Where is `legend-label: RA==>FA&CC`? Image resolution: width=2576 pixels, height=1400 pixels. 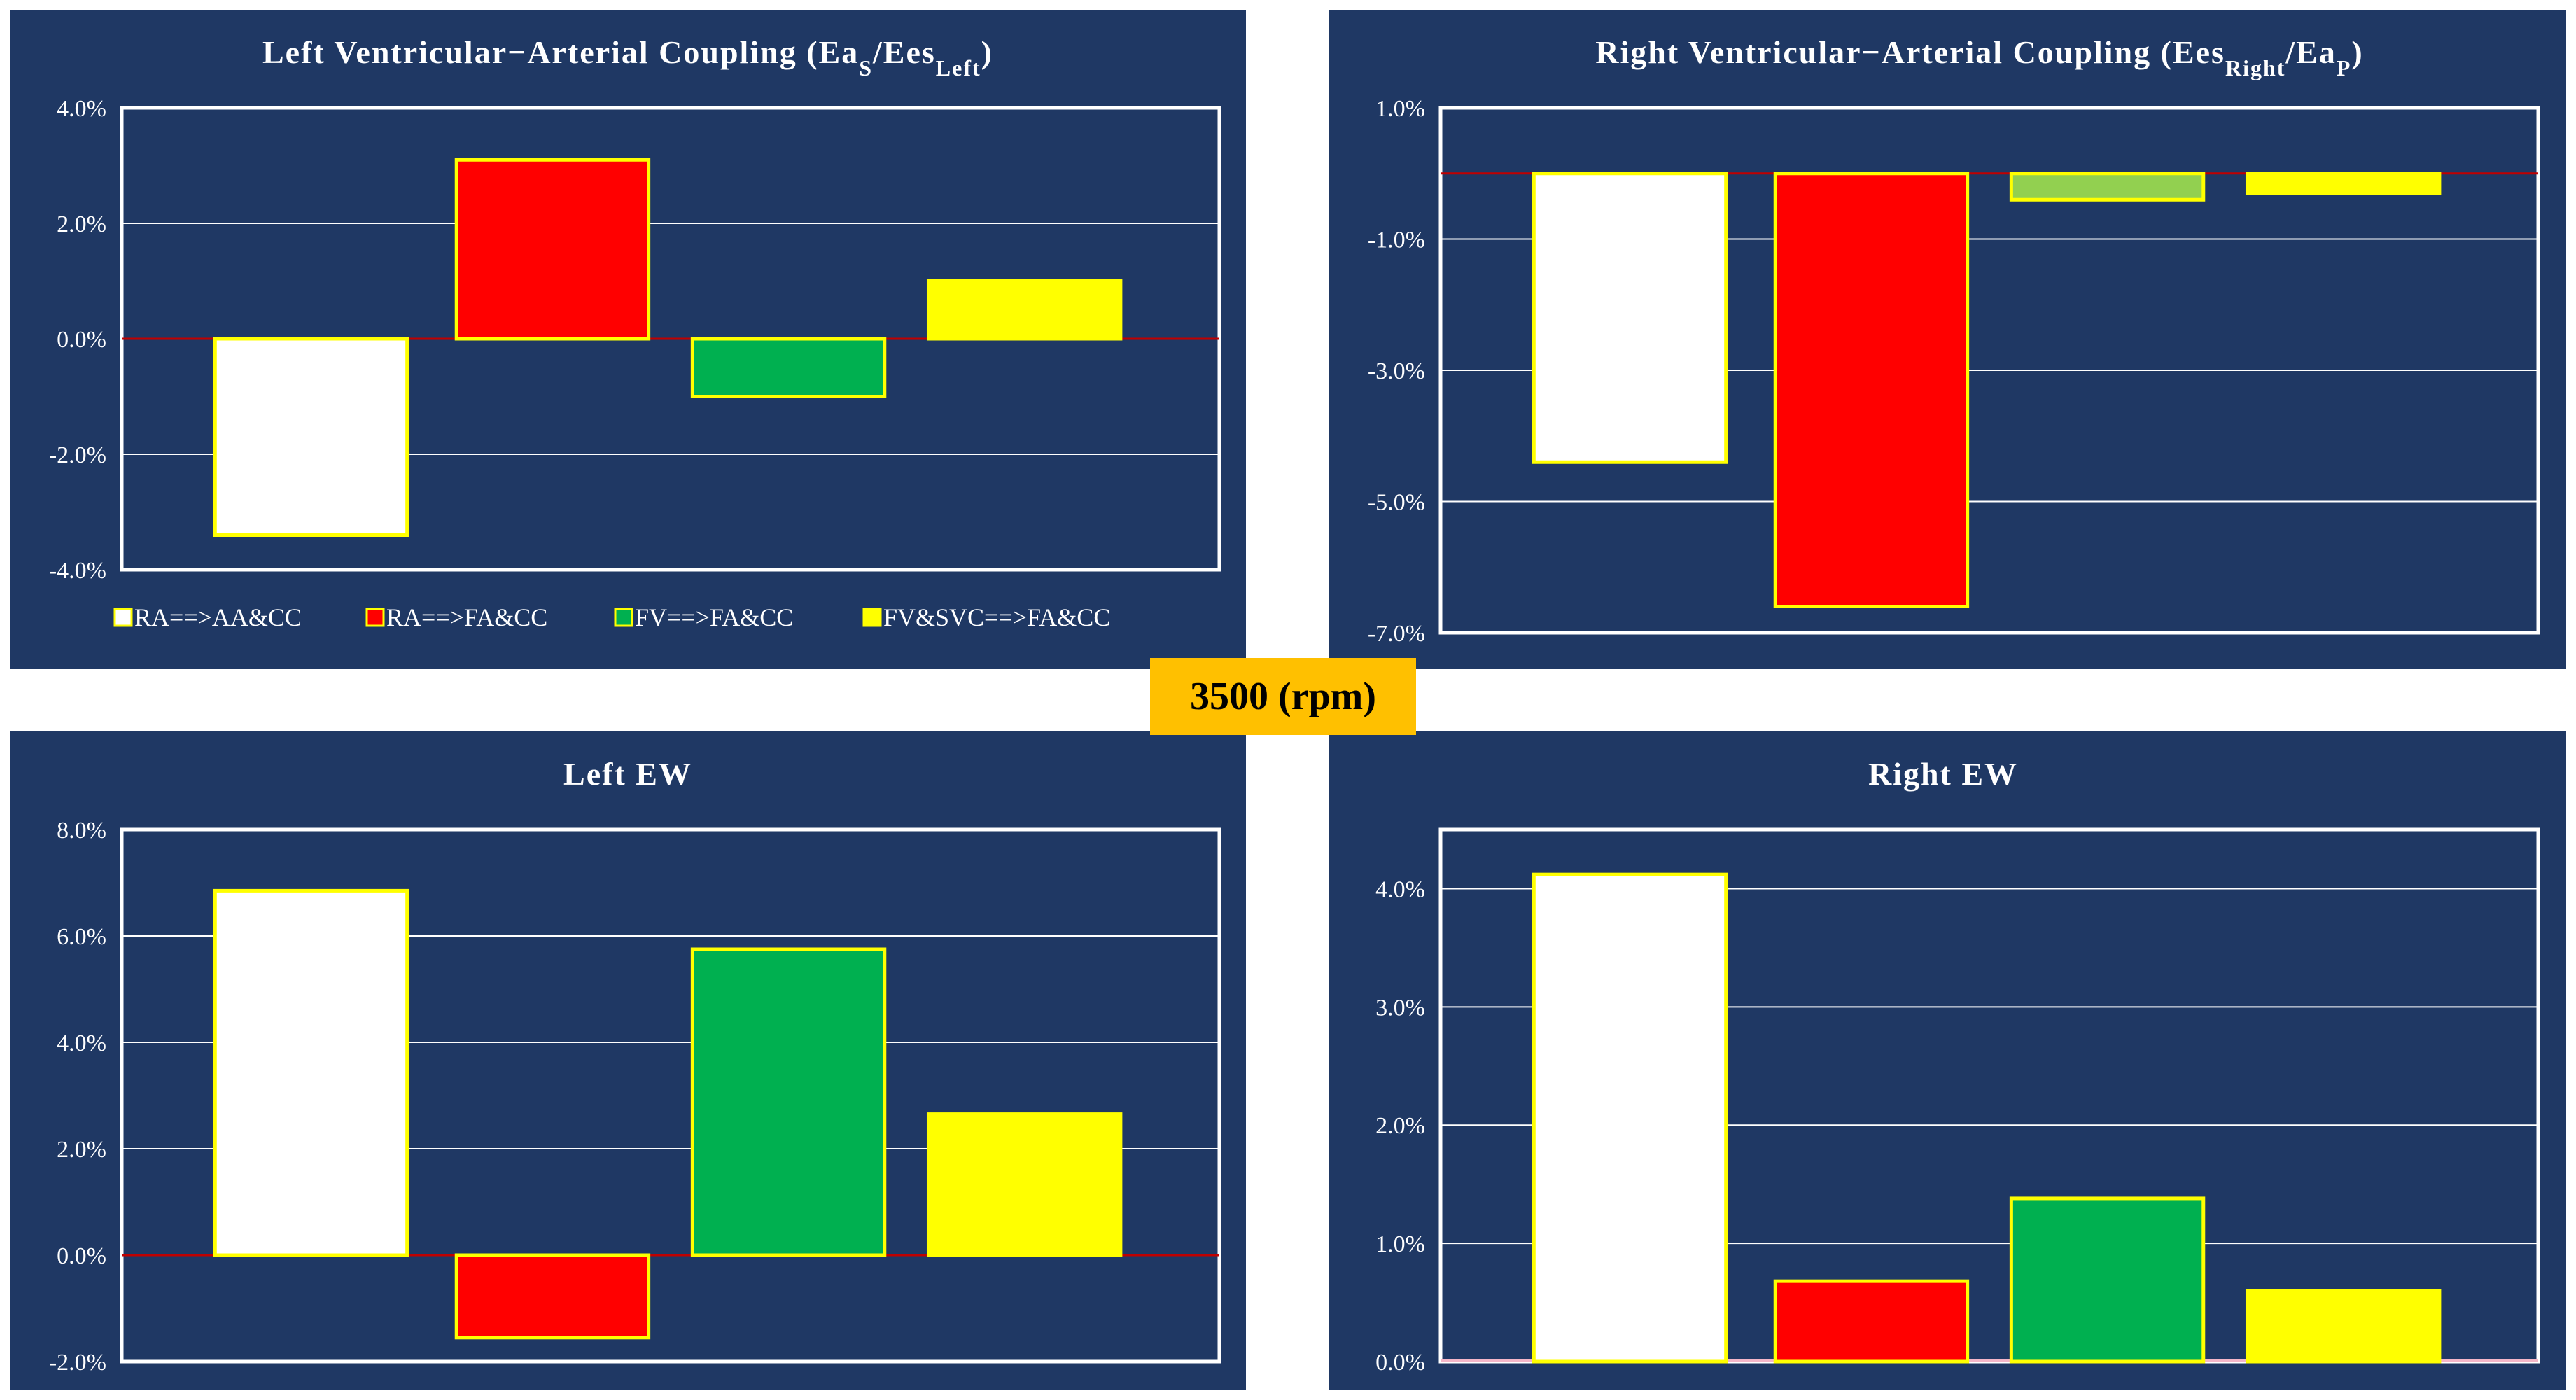
legend-label: RA==>FA&CC is located at coordinates (466, 617).